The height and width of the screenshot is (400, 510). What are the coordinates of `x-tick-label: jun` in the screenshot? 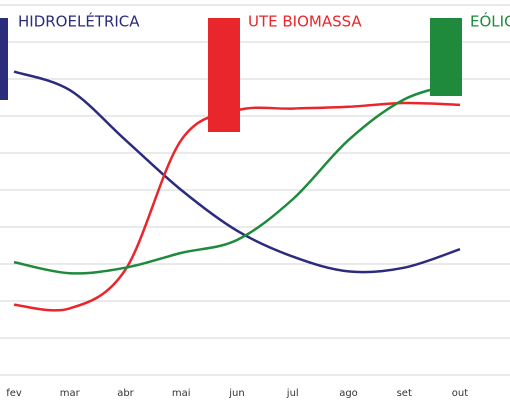 It's located at (236, 393).